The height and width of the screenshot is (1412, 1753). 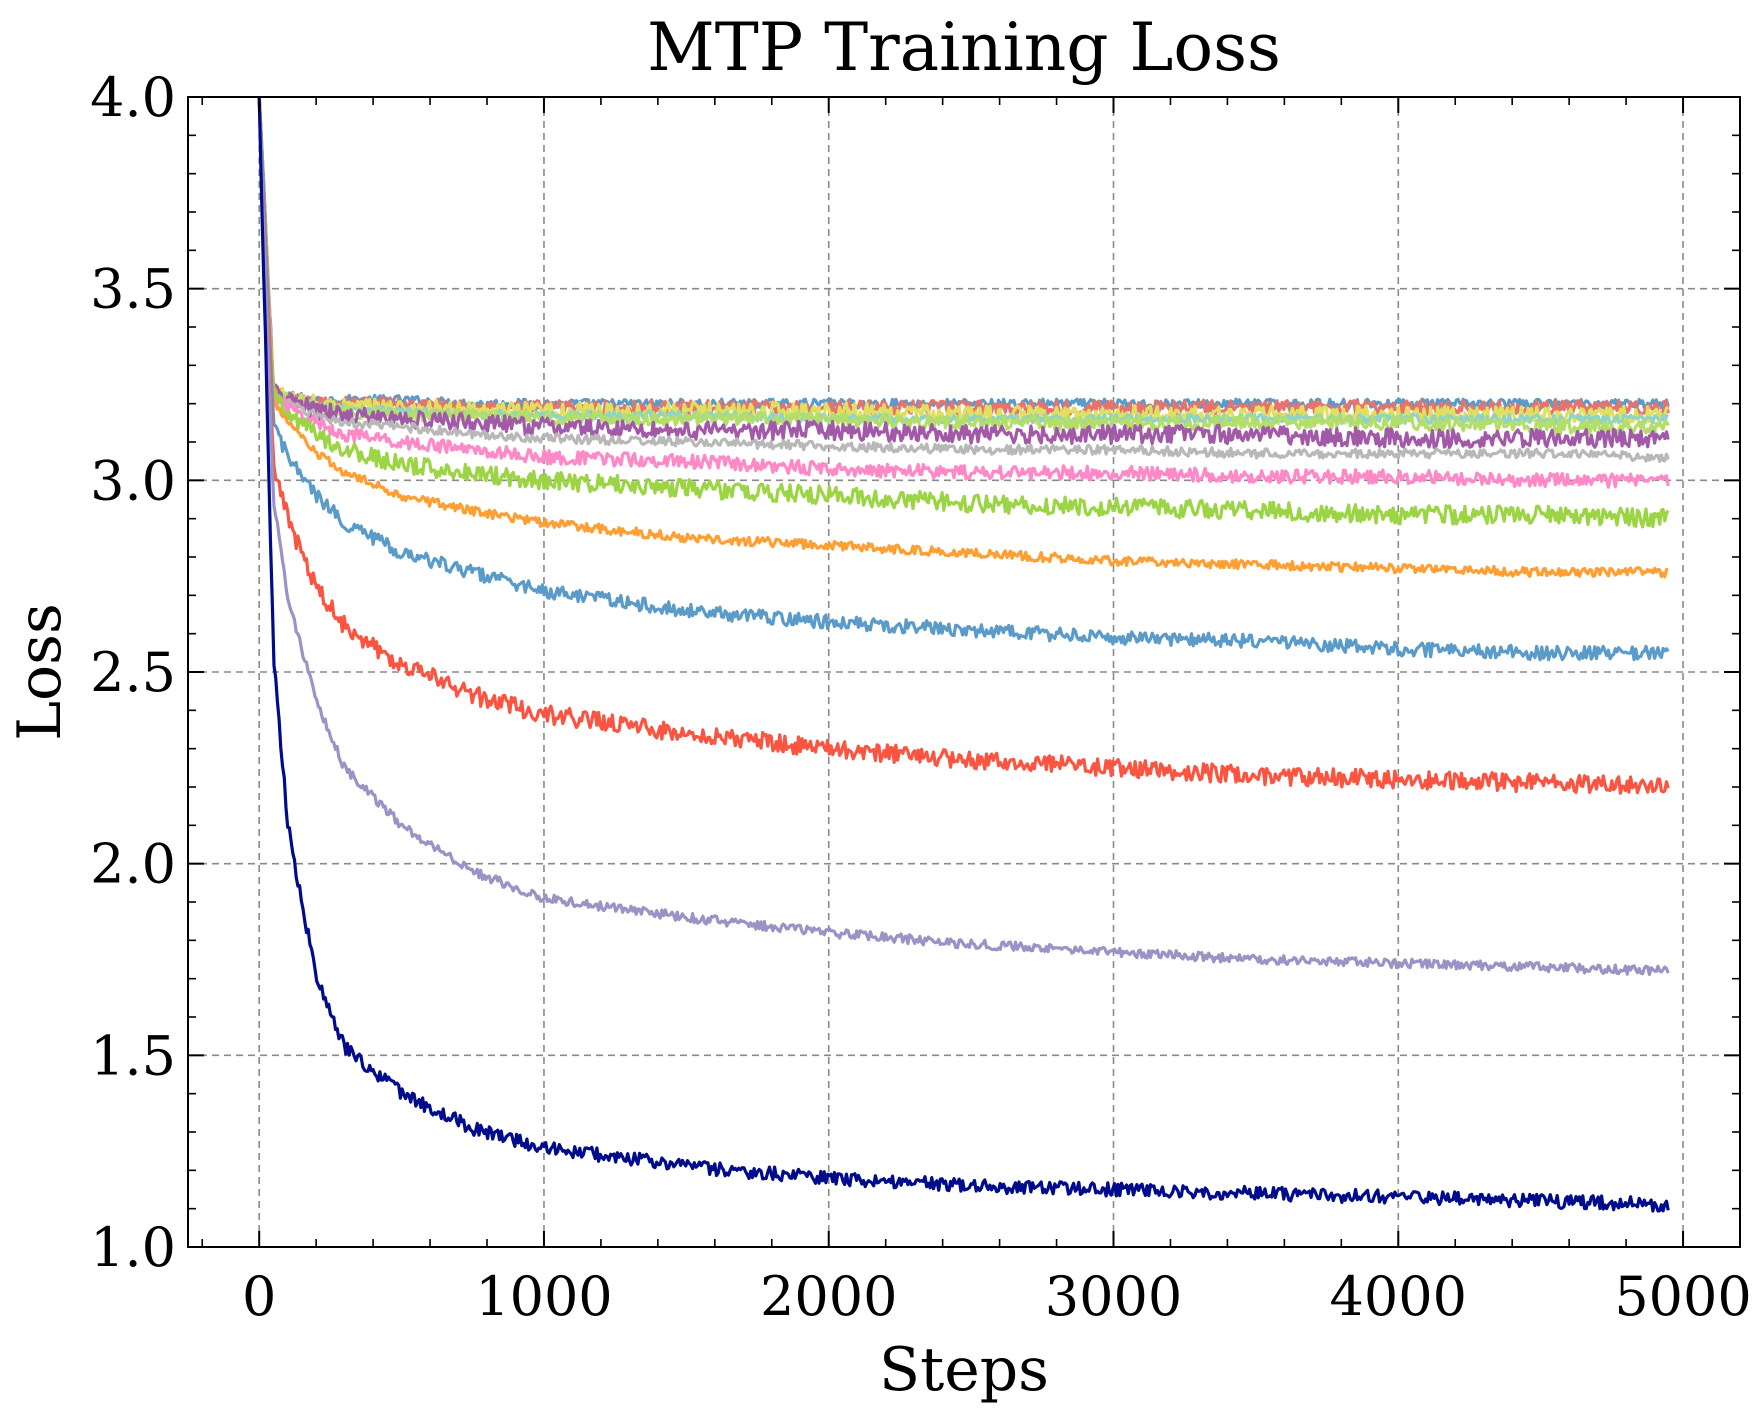 I want to click on x-tick-label: 3000, so click(x=1113, y=1296).